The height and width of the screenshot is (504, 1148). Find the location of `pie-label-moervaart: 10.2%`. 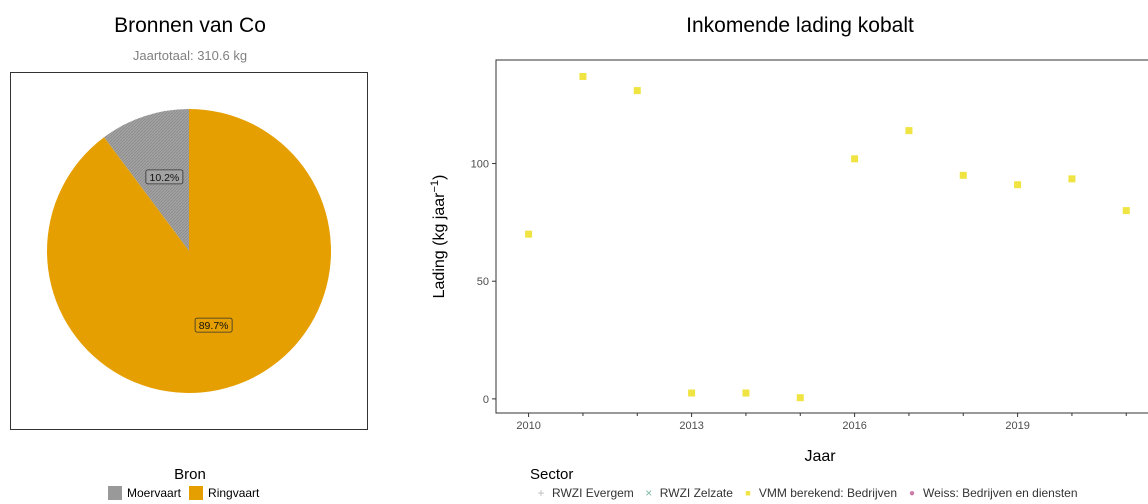

pie-label-moervaart: 10.2% is located at coordinates (164, 177).